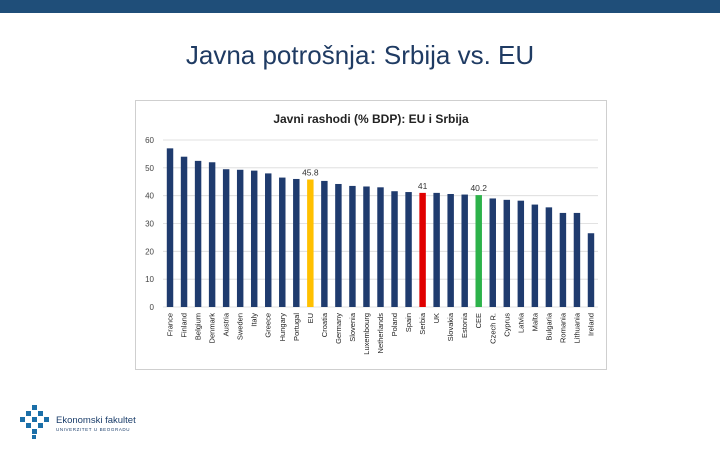 The image size is (720, 450). What do you see at coordinates (170, 227) in the screenshot?
I see `bar-france` at bounding box center [170, 227].